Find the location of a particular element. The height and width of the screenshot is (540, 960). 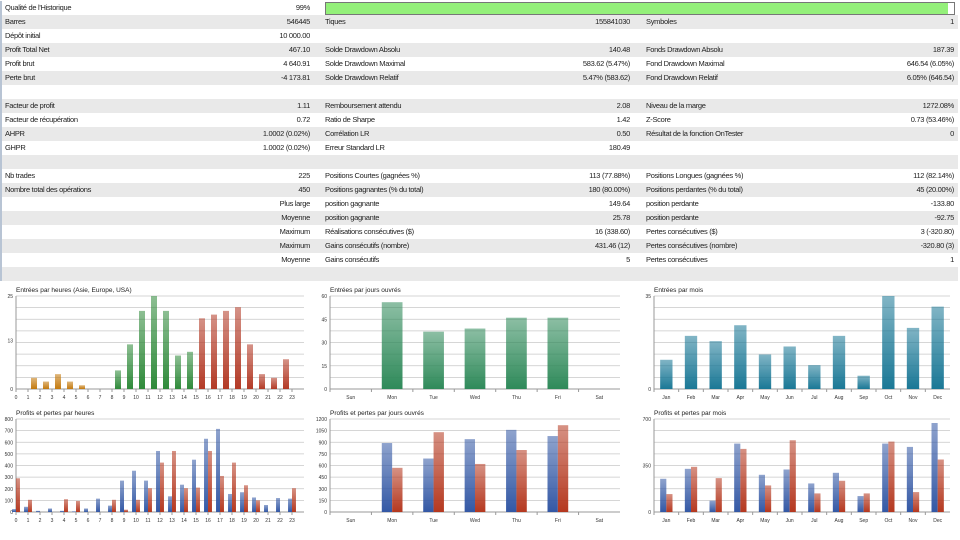

chart-title: Entrées par jours ouvrés is located at coordinates (366, 290).